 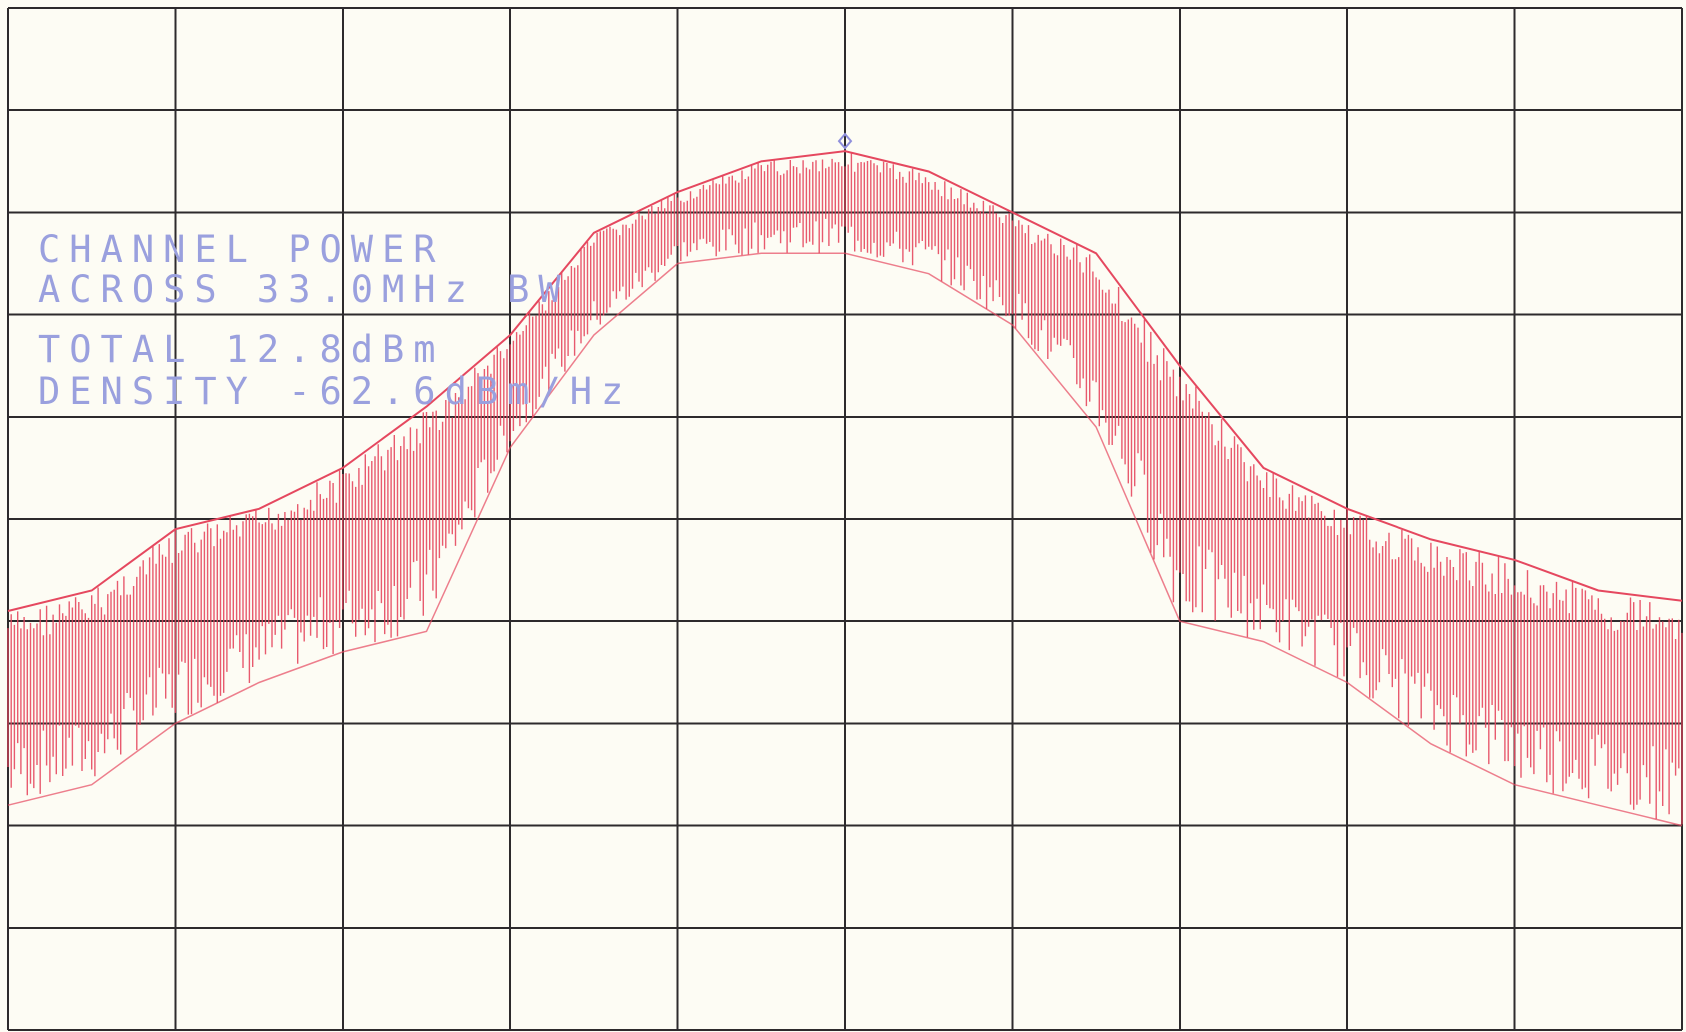 I want to click on peak-marker-diamond, so click(x=845, y=141).